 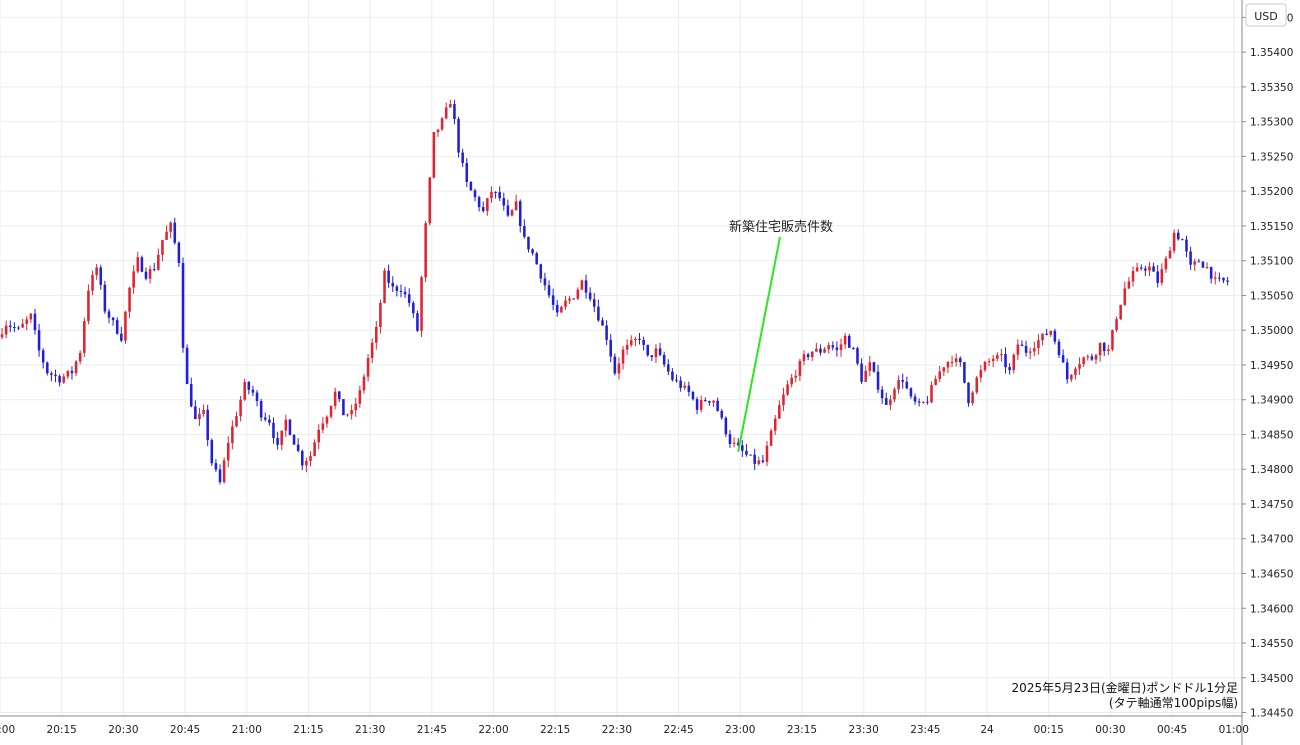 I want to click on annotation: 新築住宅販売件数, so click(x=781, y=336).